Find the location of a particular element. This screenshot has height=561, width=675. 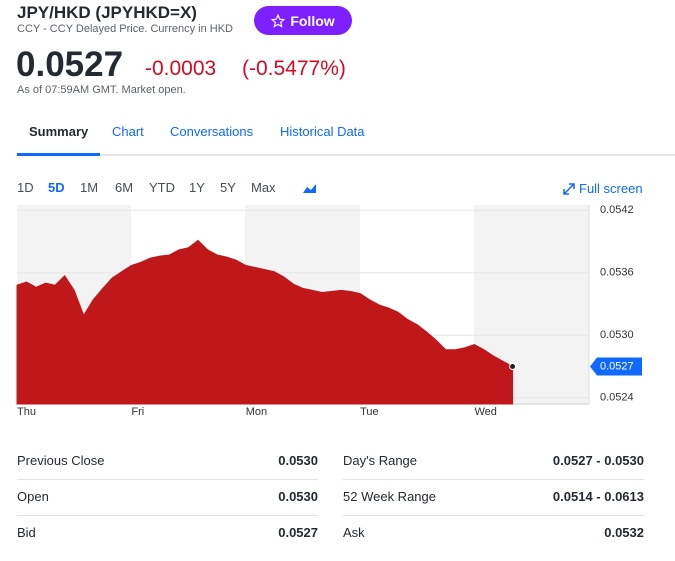

change-pct: (-0.5477%) is located at coordinates (294, 68).